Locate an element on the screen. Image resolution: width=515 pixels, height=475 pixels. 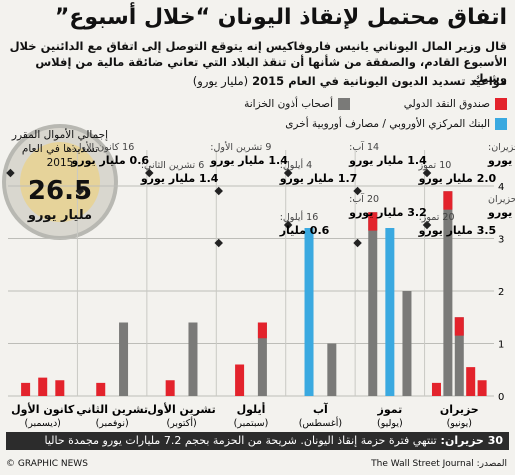
credit: © GRAPHIC NEWS is located at coordinates (47, 464).